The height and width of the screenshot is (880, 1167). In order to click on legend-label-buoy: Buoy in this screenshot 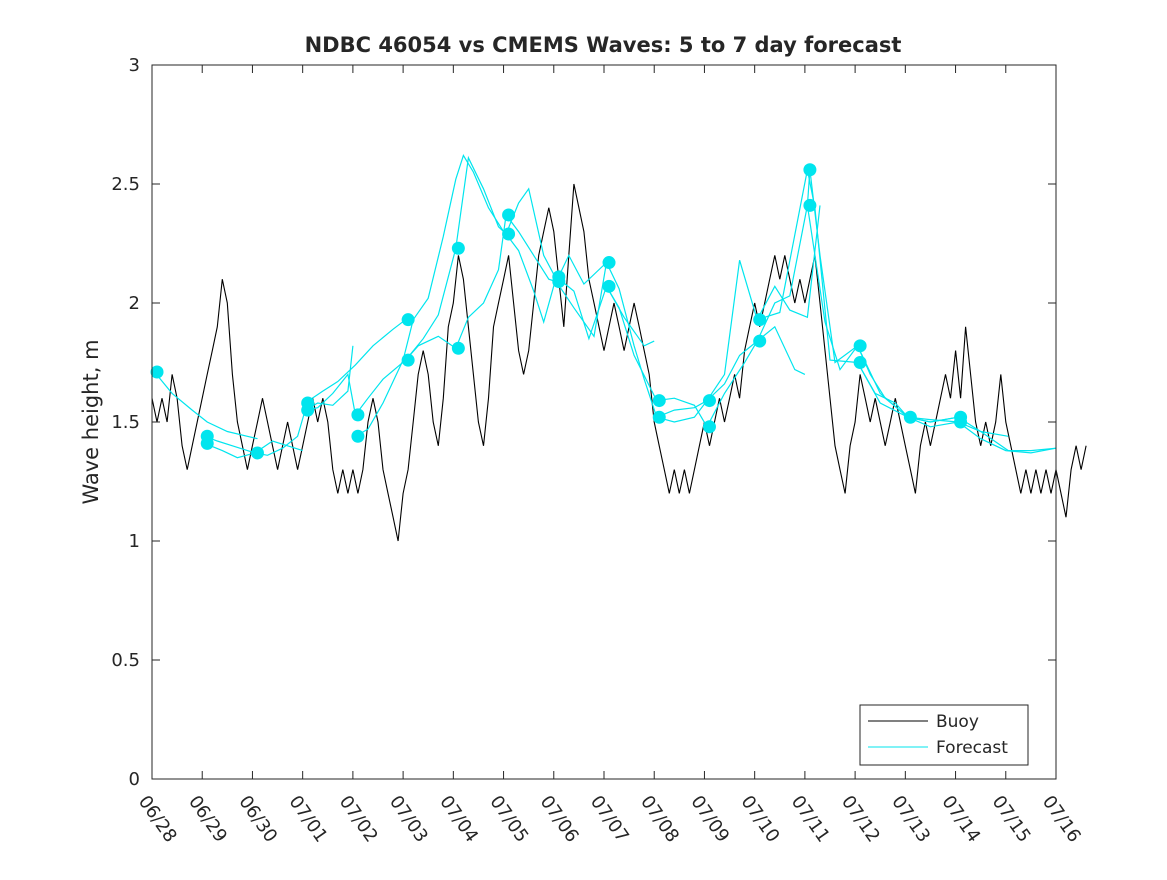, I will do `click(957, 722)`.